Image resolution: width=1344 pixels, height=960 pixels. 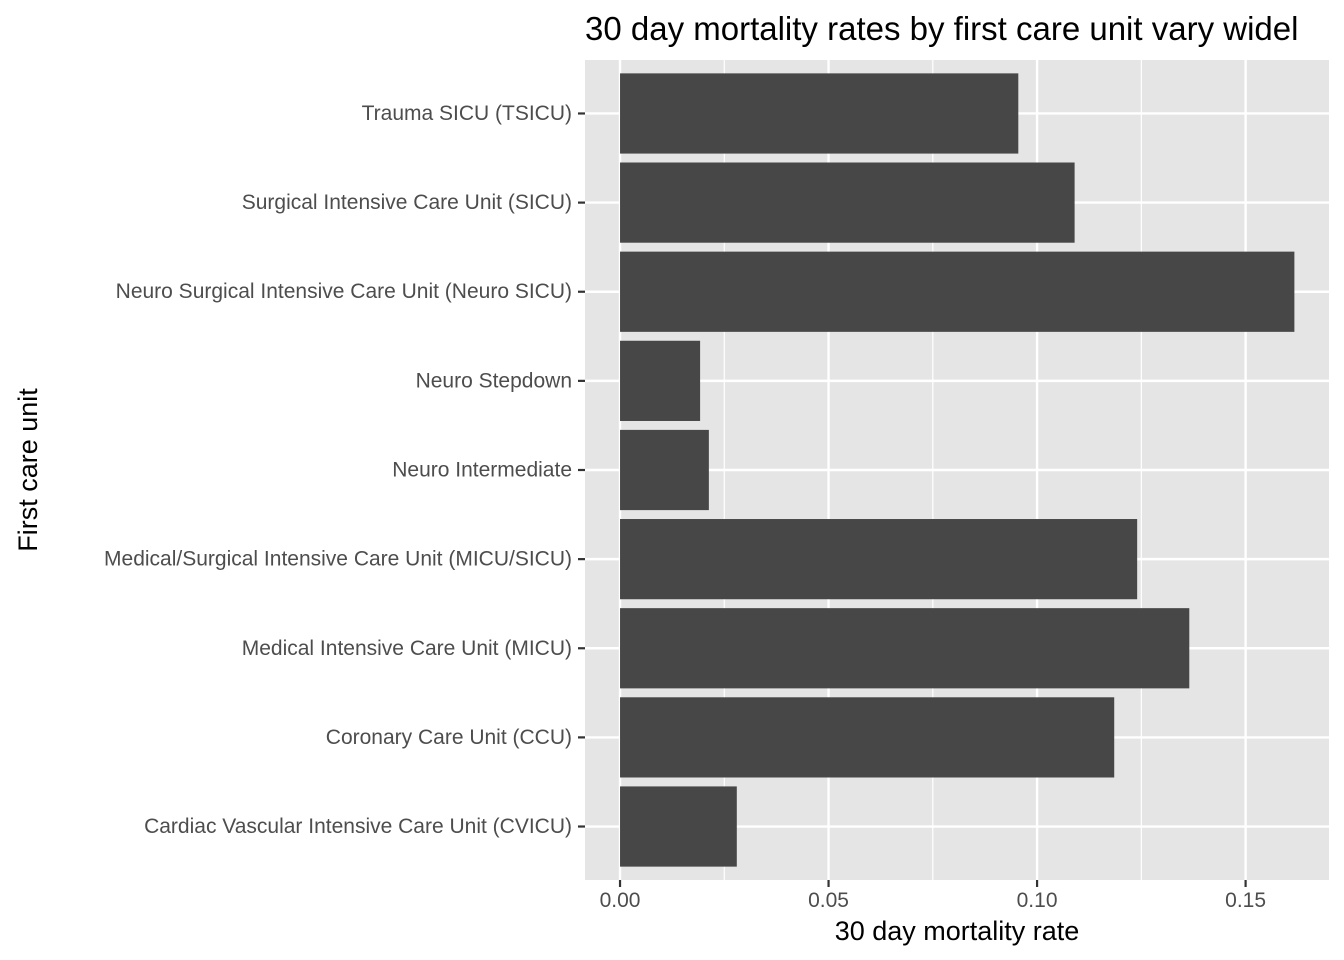 What do you see at coordinates (449, 737) in the screenshot?
I see `y-tick-label: Coronary Care Unit (CCU)` at bounding box center [449, 737].